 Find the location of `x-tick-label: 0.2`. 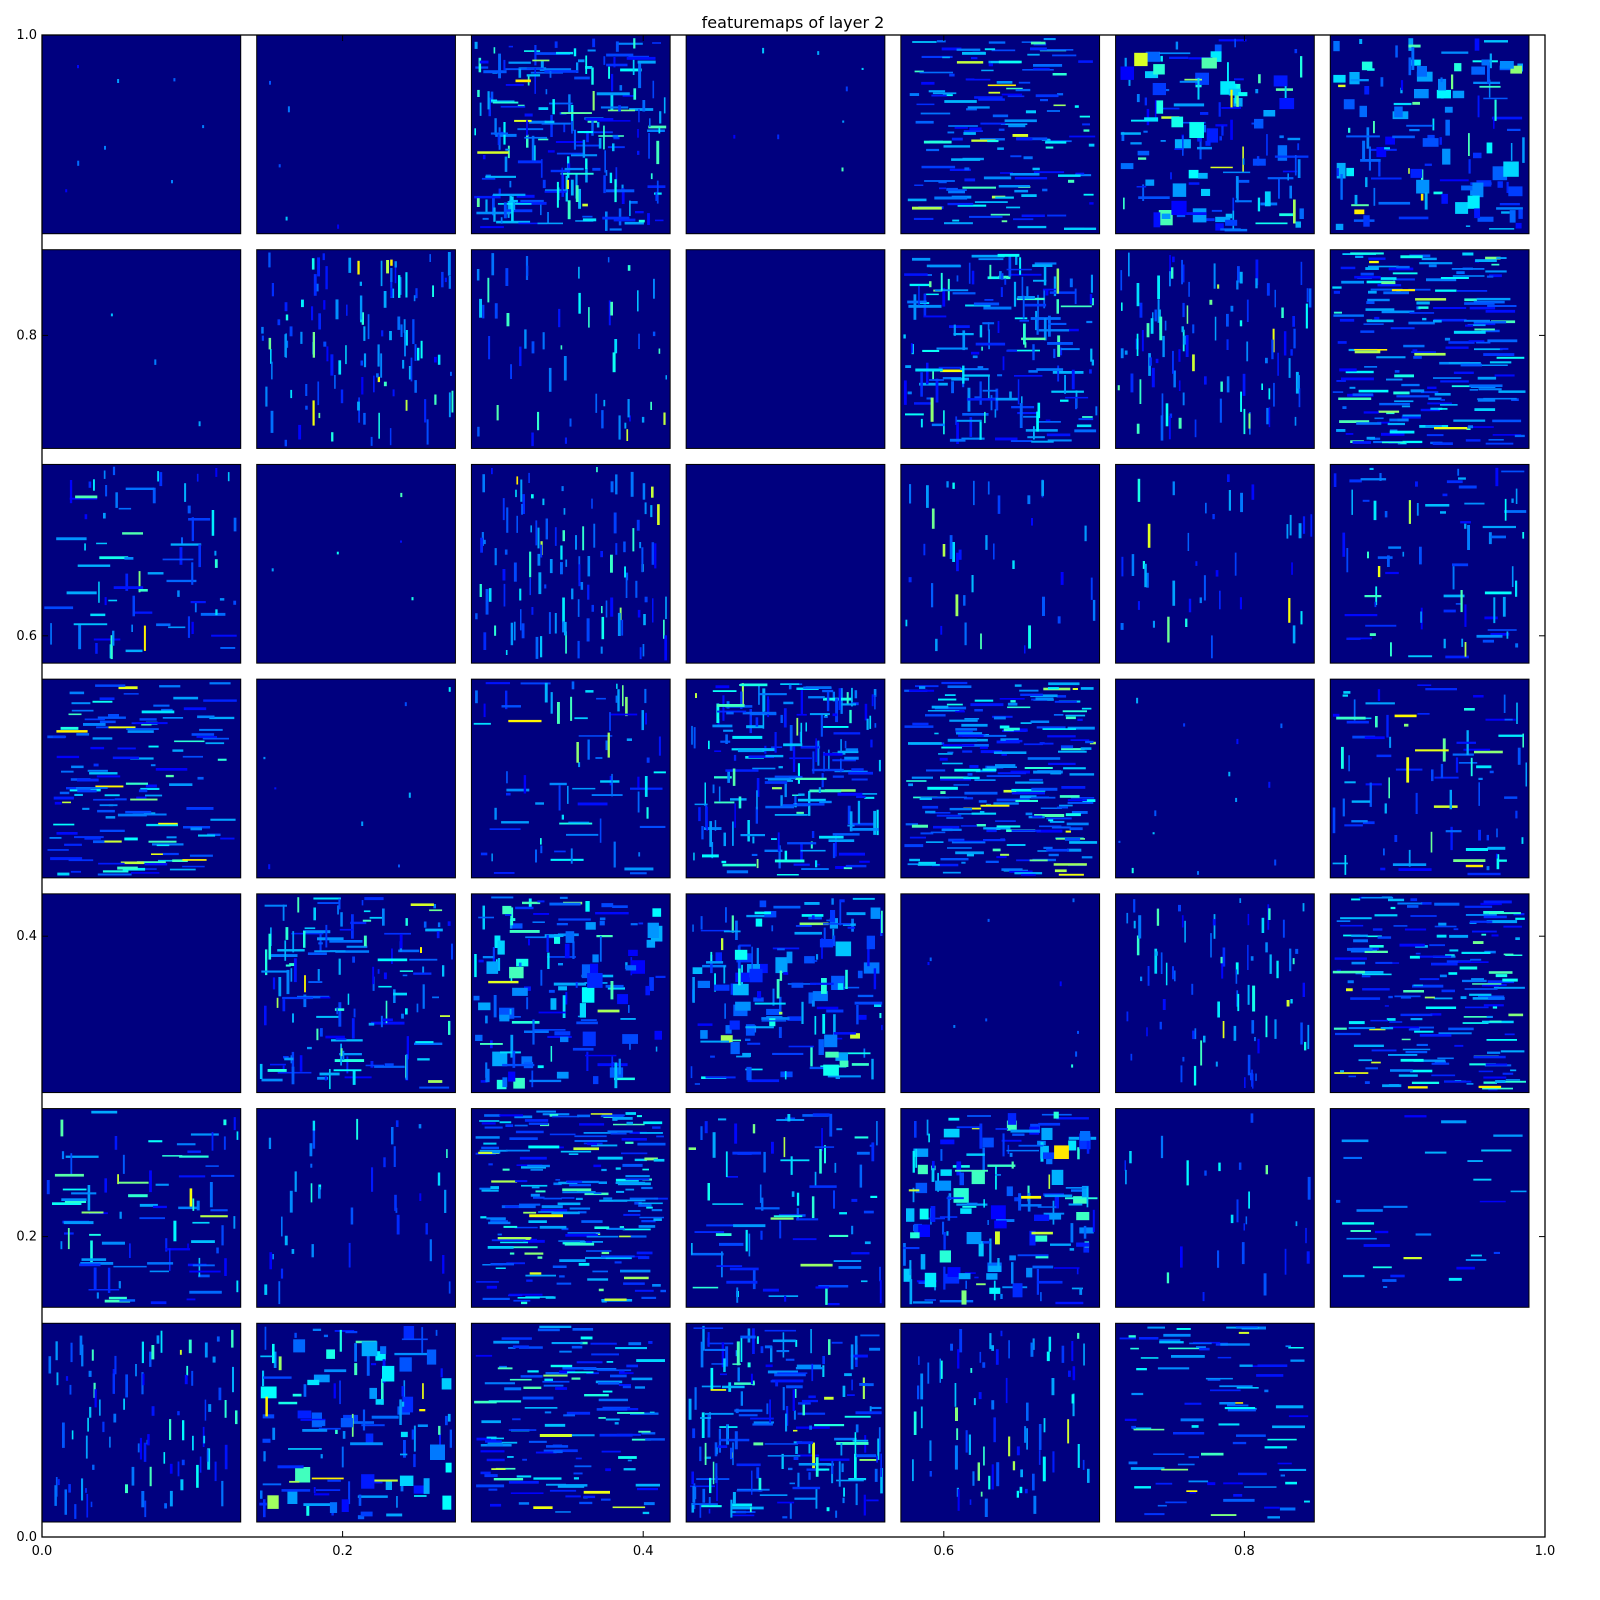

x-tick-label: 0.2 is located at coordinates (342, 1551).